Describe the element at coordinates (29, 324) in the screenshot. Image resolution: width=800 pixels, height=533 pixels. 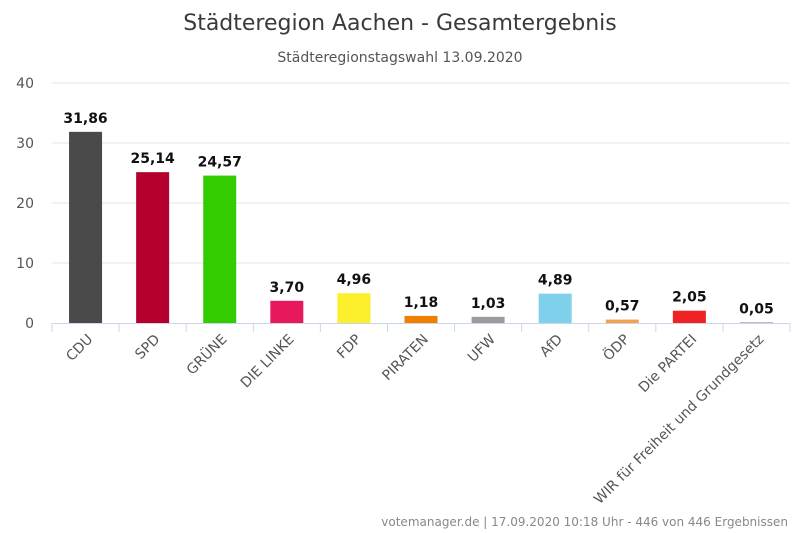
I see `y-tick-label: 0` at that location.